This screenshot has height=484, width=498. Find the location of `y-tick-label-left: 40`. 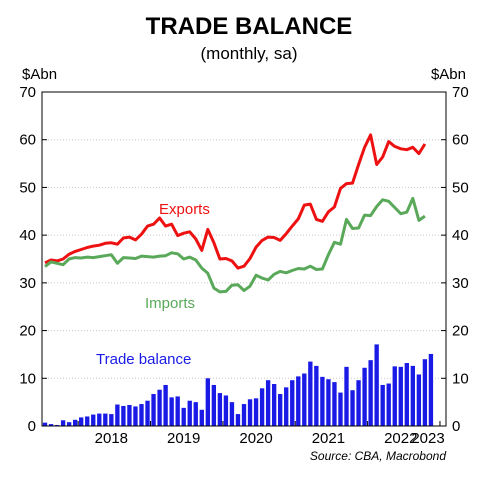

y-tick-label-left: 40 is located at coordinates (27, 235).